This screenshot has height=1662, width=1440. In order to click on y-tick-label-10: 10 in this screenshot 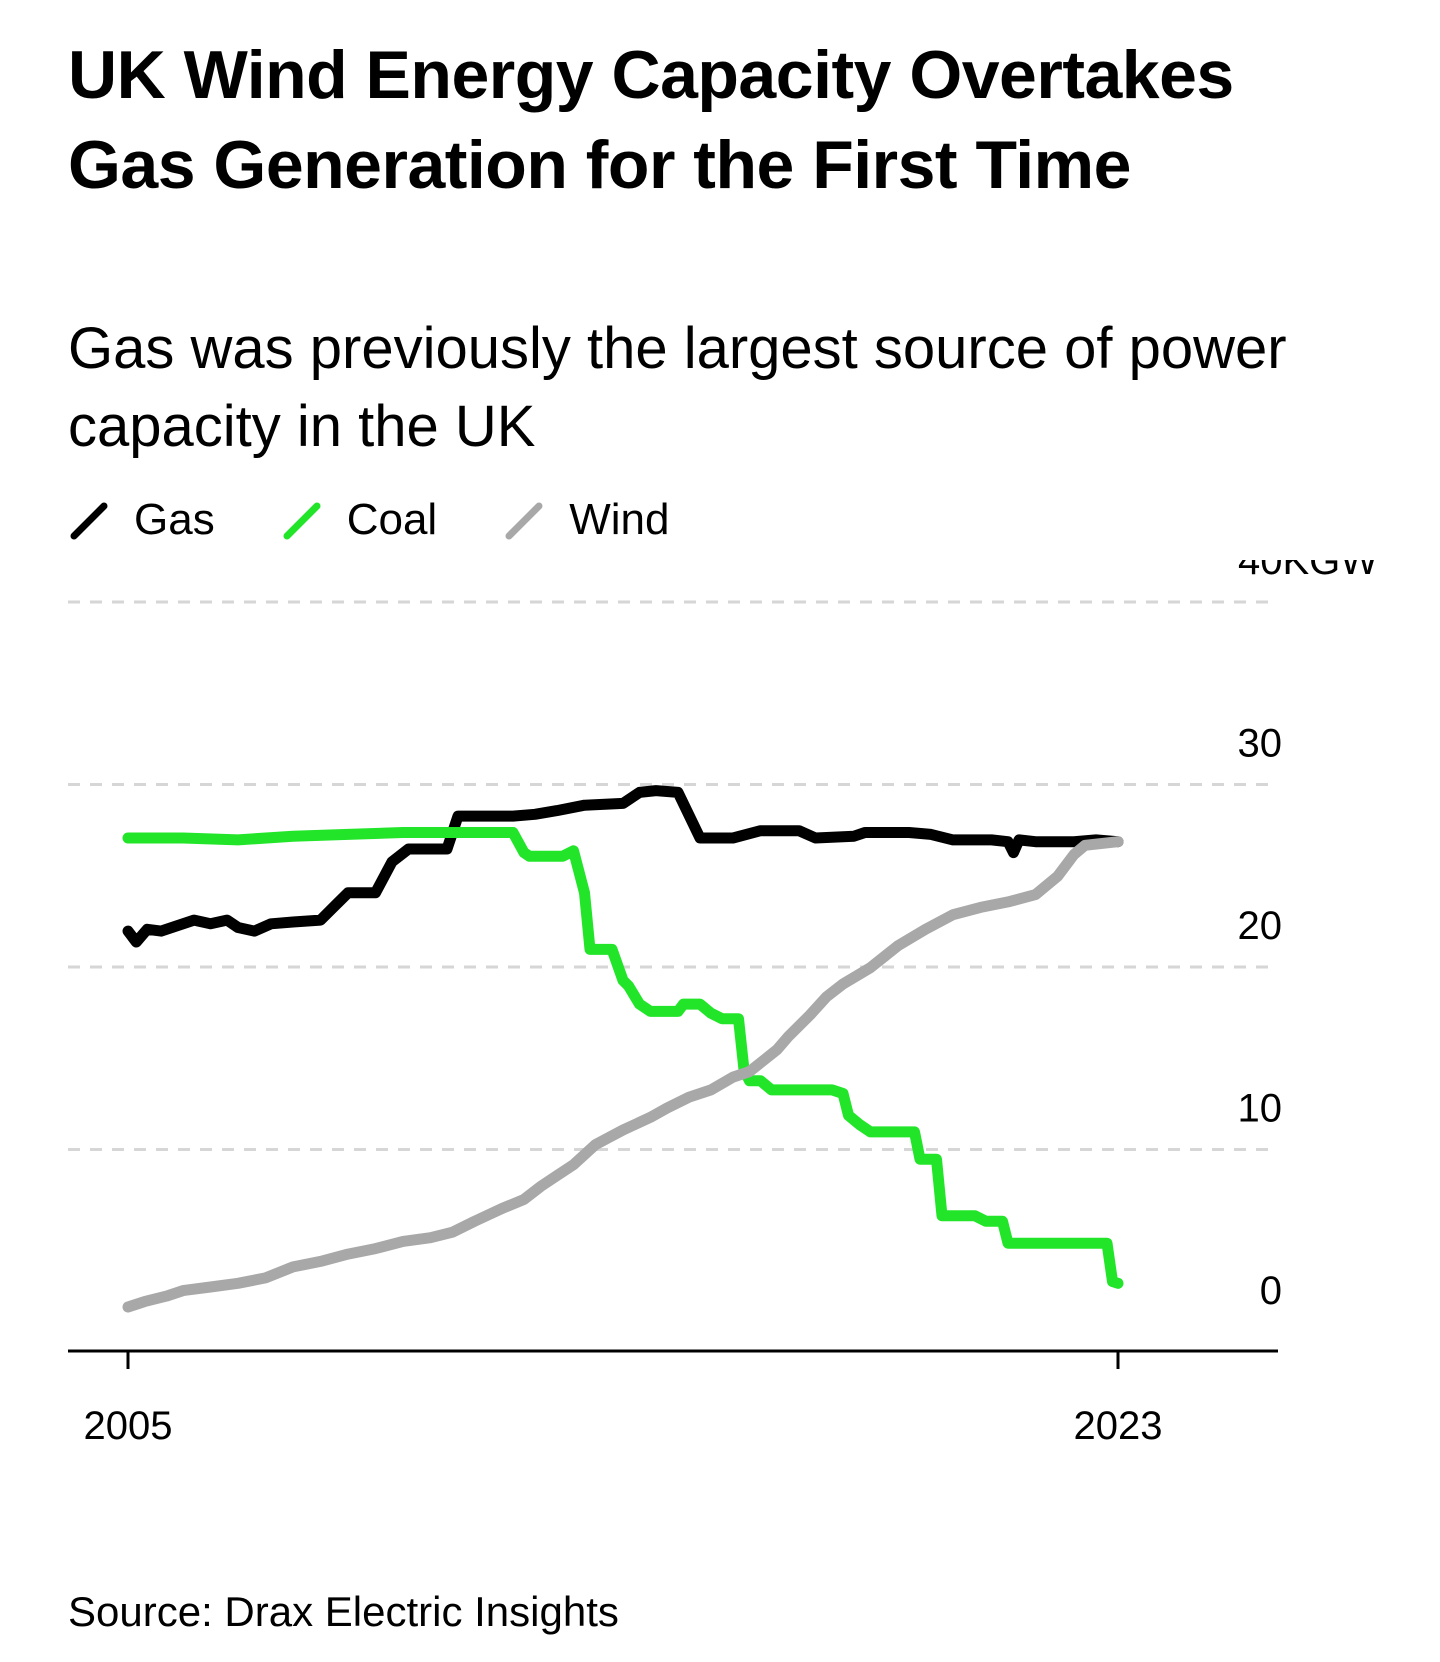, I will do `click(1260, 1109)`.